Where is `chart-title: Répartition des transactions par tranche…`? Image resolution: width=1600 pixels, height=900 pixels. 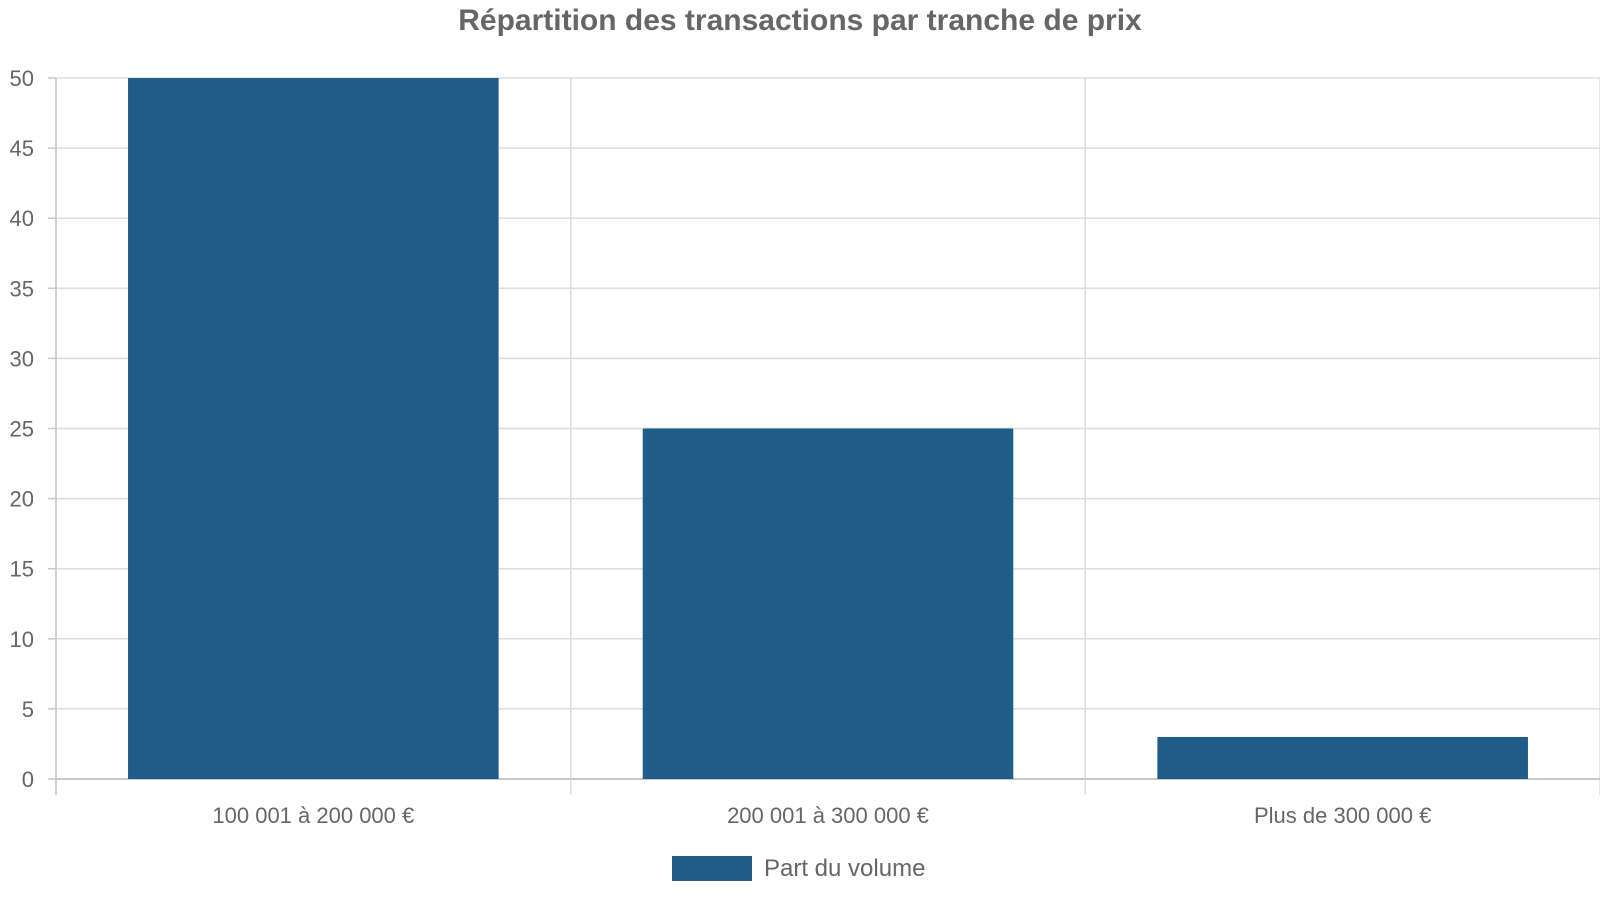
chart-title: Répartition des transactions par tranche… is located at coordinates (800, 20).